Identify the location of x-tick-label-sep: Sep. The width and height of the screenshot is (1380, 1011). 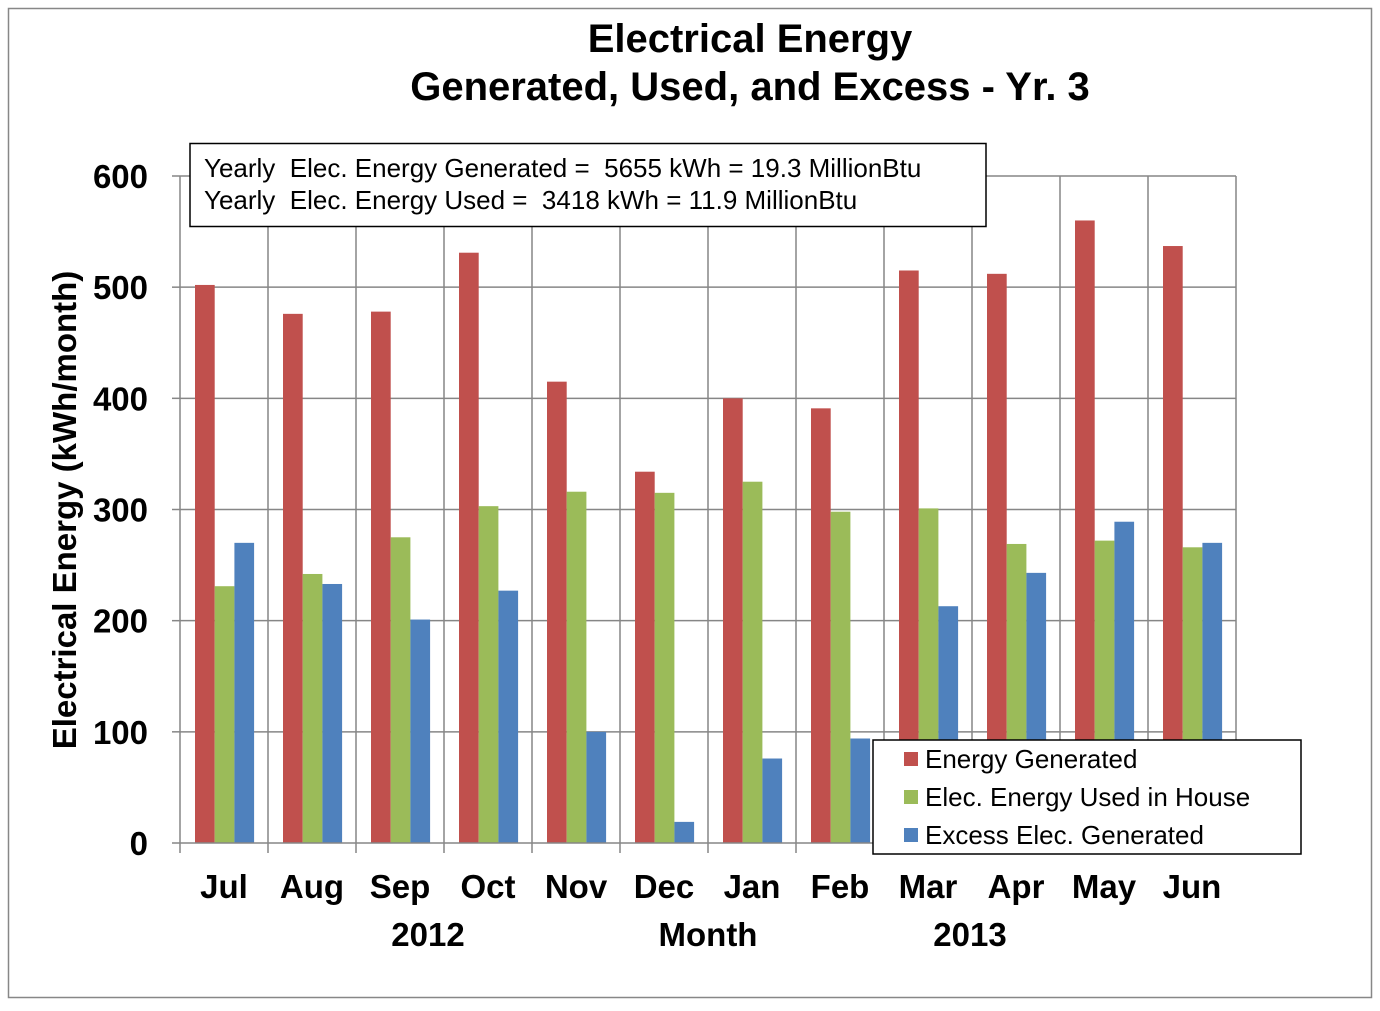
(400, 886).